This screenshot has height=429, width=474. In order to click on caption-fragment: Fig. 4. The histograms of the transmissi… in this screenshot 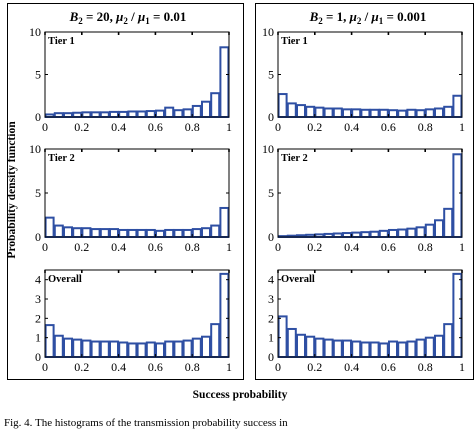, I will do `click(146, 423)`.